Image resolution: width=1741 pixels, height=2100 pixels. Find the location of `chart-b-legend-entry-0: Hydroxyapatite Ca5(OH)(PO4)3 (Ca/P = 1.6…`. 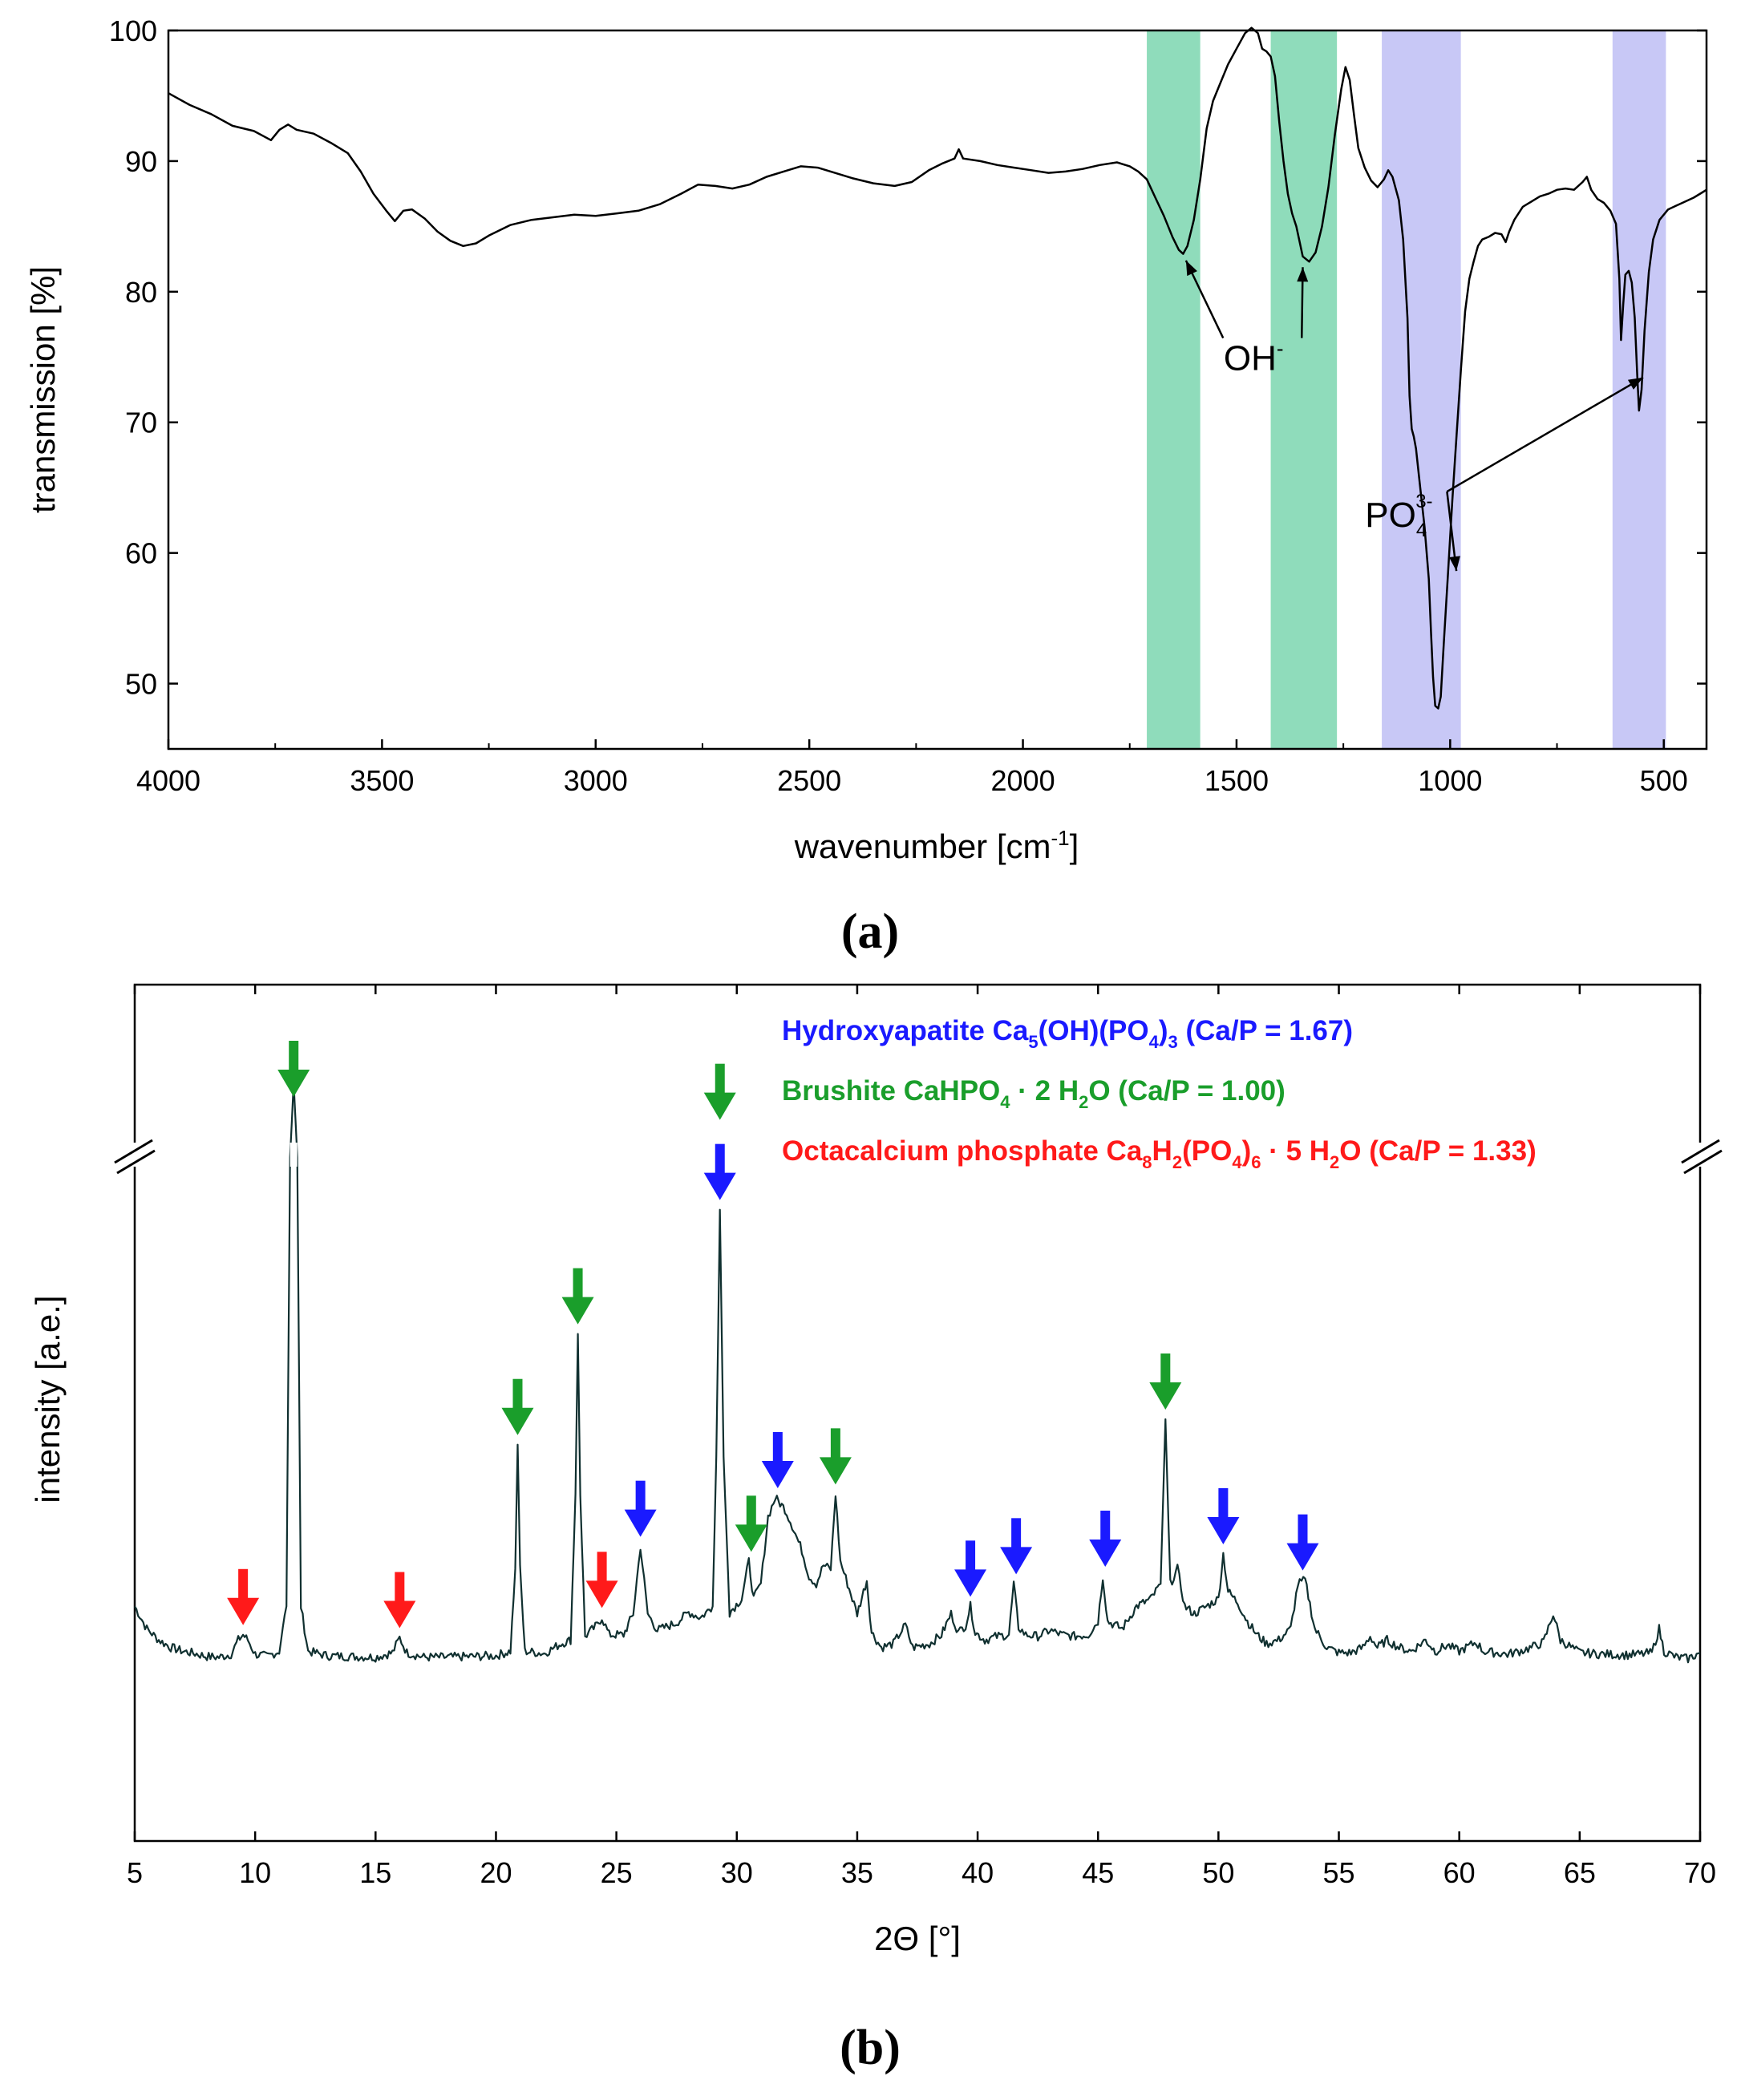

chart-b-legend-entry-0: Hydroxyapatite Ca5(OH)(PO4)3 (Ca/P = 1.6… is located at coordinates (1068, 1033).